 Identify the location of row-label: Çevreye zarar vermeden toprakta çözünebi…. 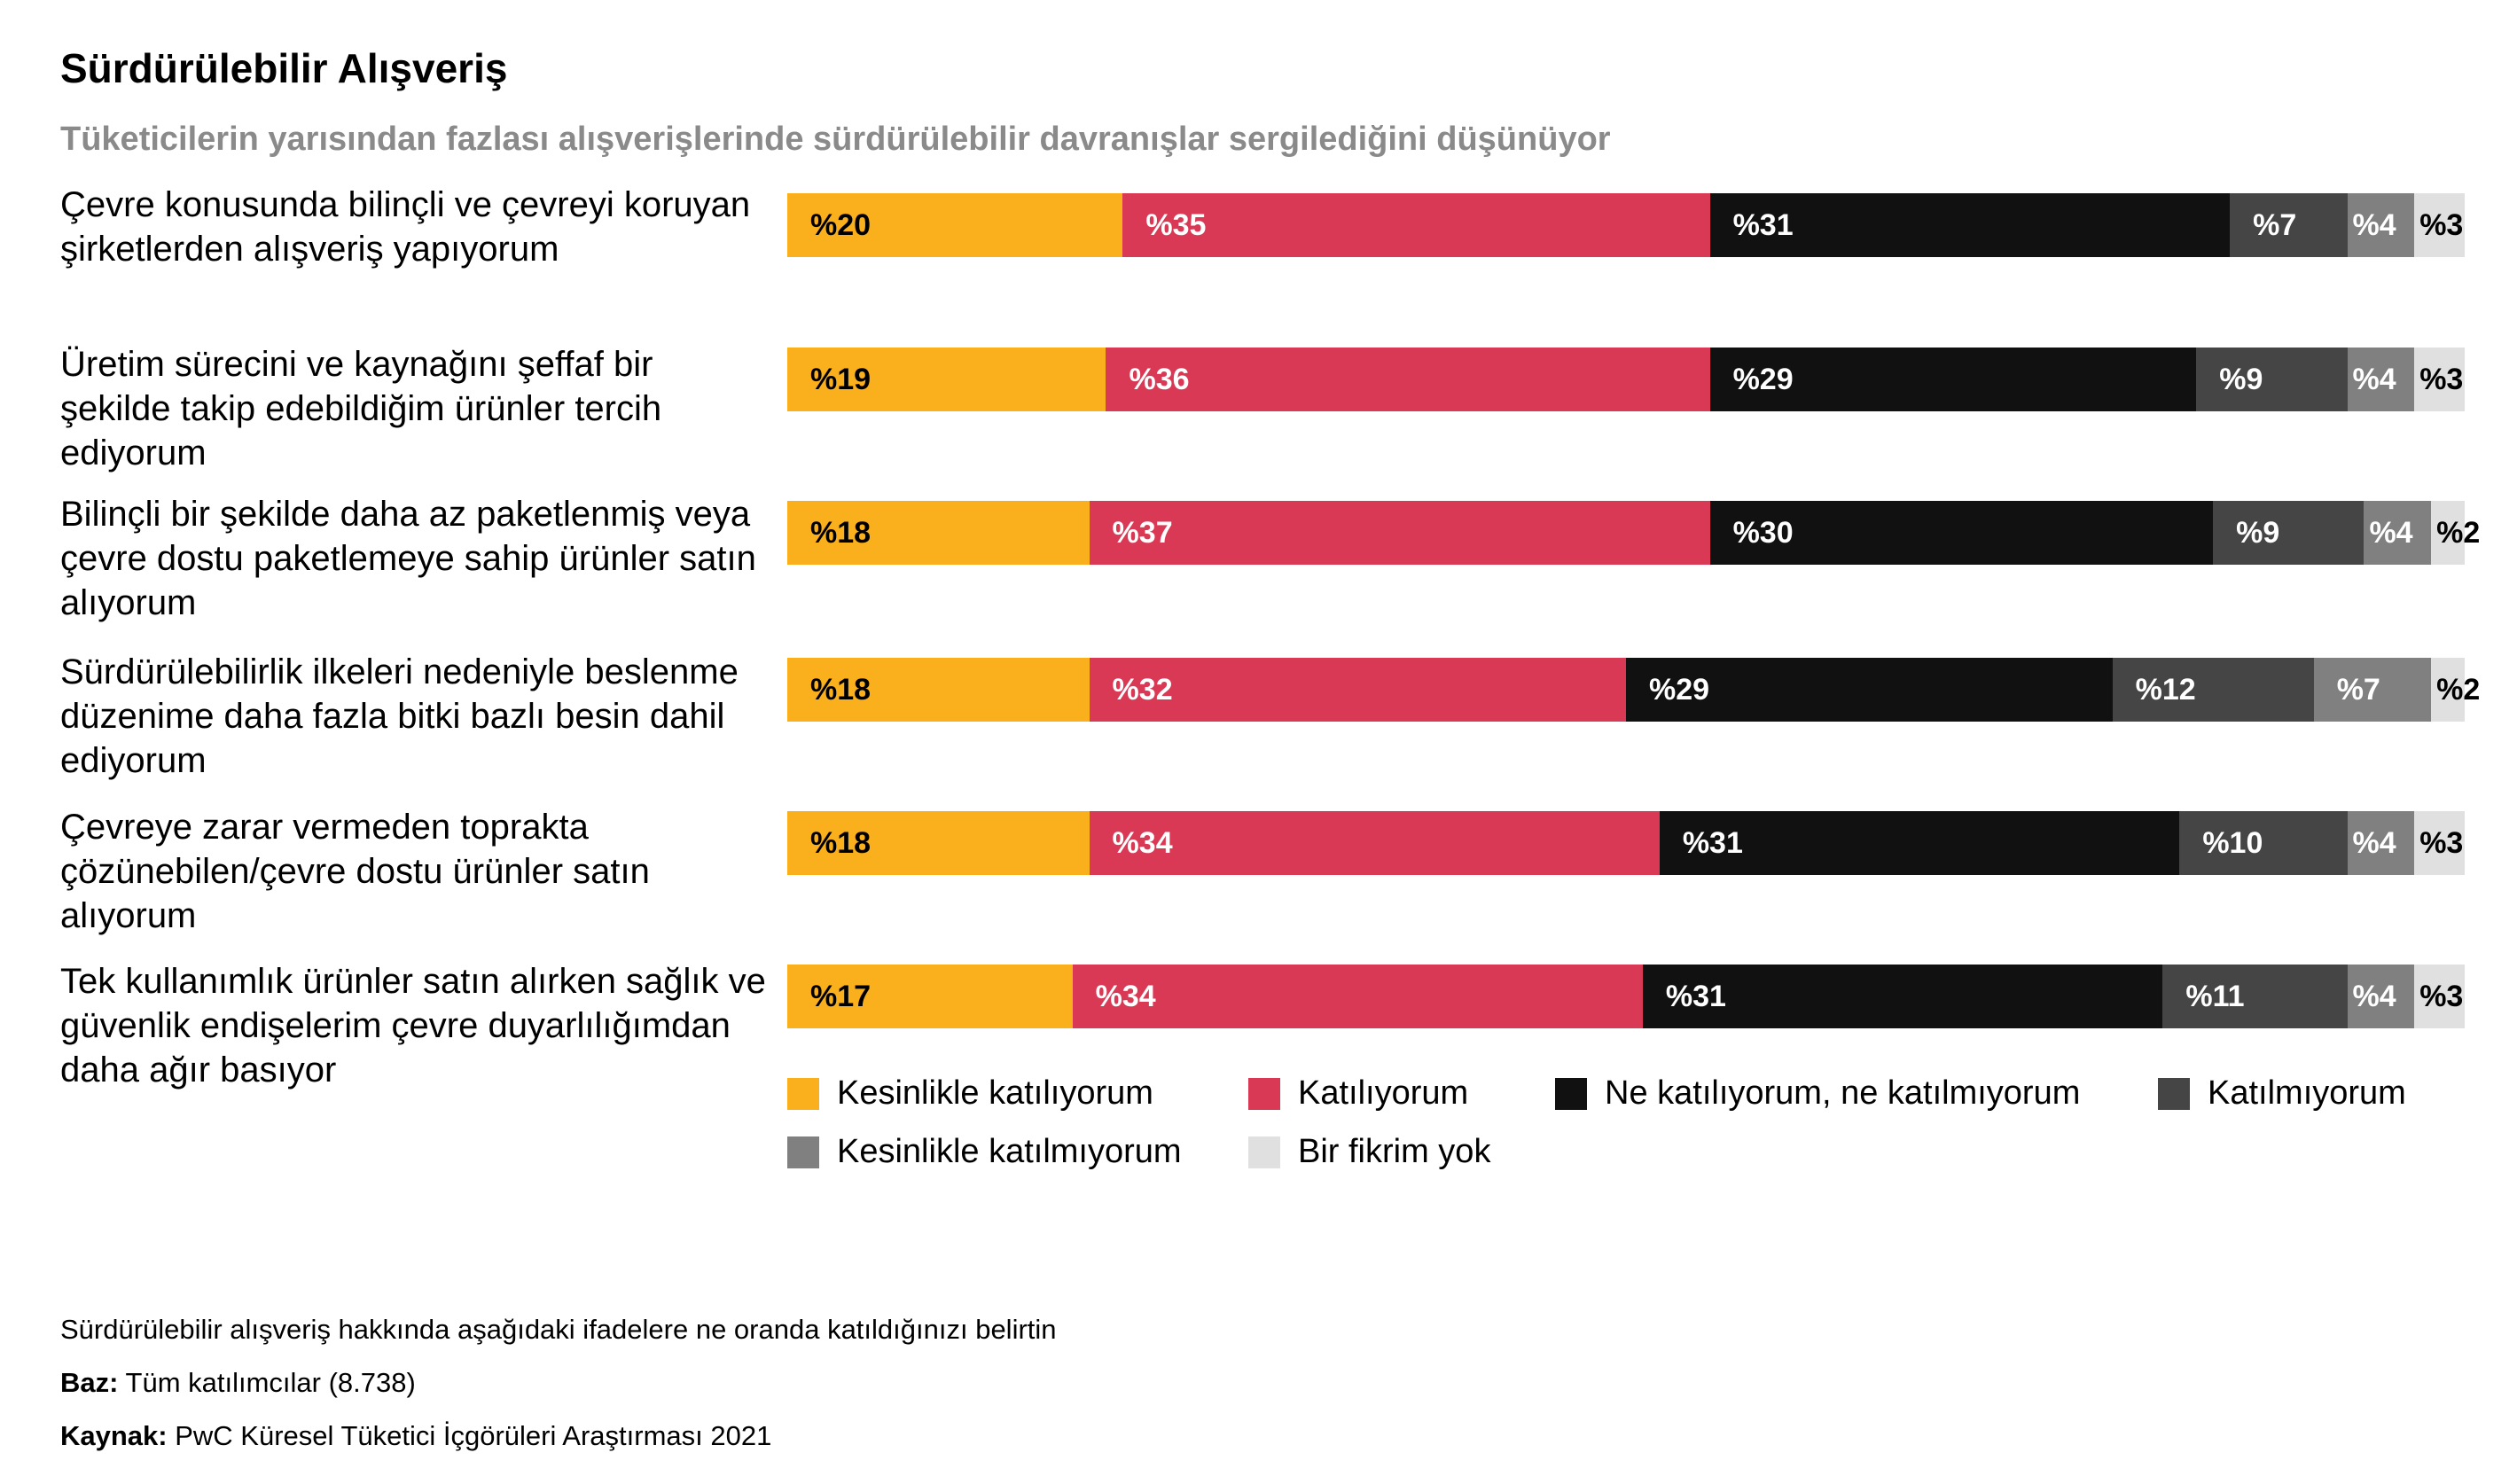
(355, 871).